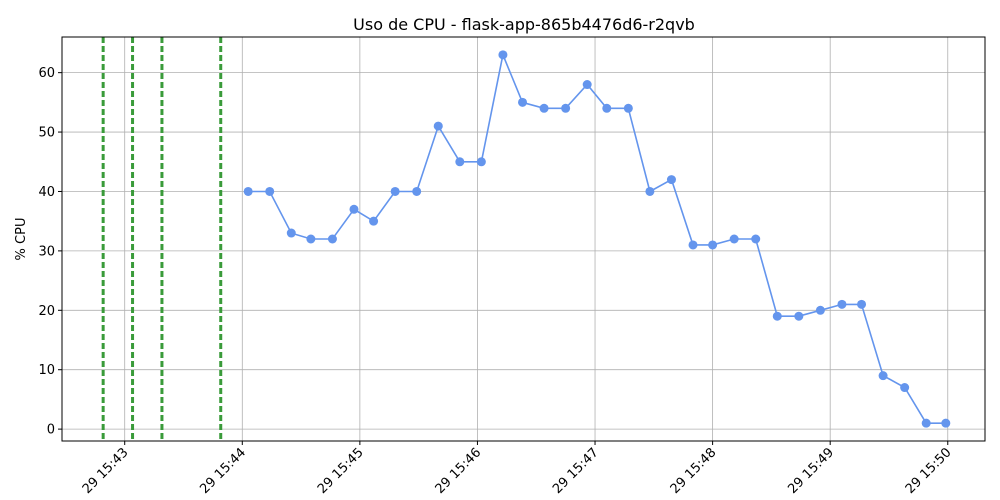 The width and height of the screenshot is (1000, 500). Describe the element at coordinates (21, 239) in the screenshot. I see `y-axis-label: % CPU` at that location.